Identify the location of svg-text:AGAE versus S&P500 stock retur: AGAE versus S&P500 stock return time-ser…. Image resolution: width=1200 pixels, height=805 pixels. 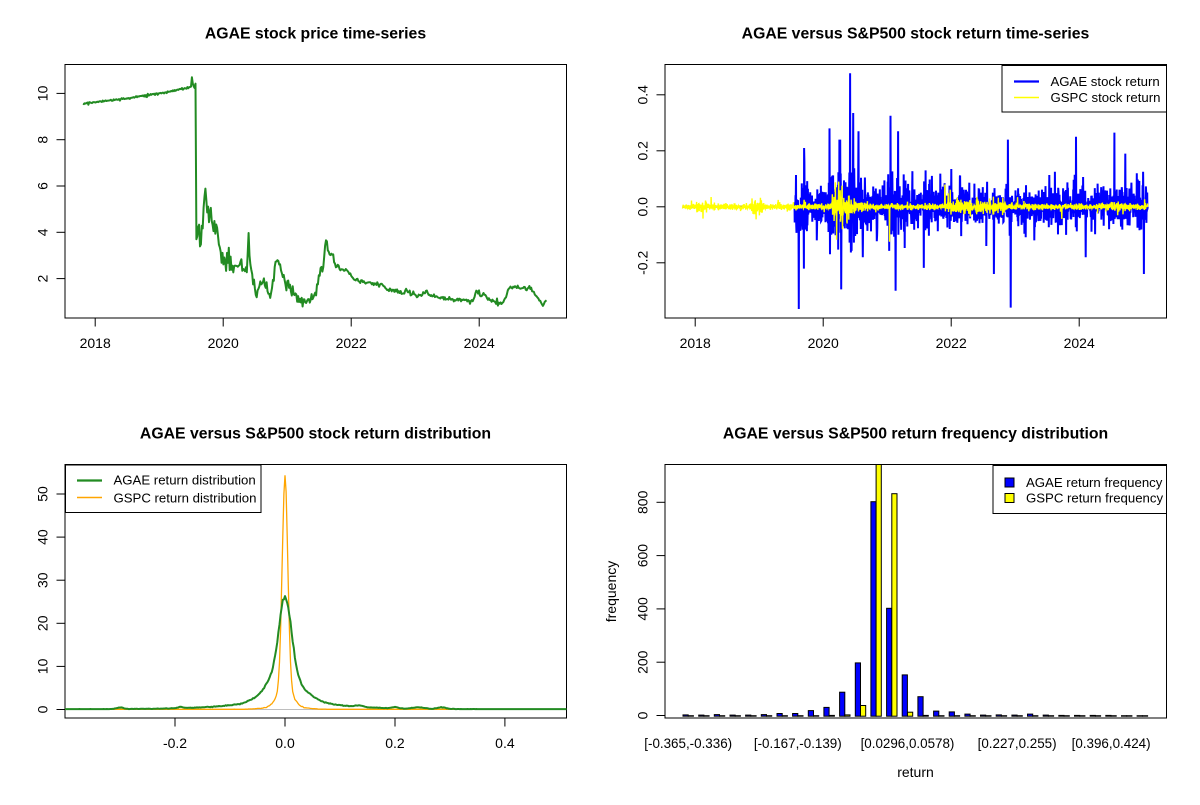
(916, 34).